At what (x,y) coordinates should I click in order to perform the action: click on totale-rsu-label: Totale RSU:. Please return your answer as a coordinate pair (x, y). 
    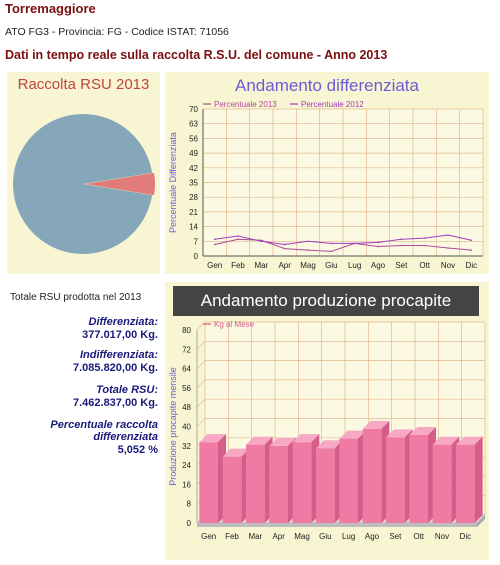
    Looking at the image, I should click on (127, 390).